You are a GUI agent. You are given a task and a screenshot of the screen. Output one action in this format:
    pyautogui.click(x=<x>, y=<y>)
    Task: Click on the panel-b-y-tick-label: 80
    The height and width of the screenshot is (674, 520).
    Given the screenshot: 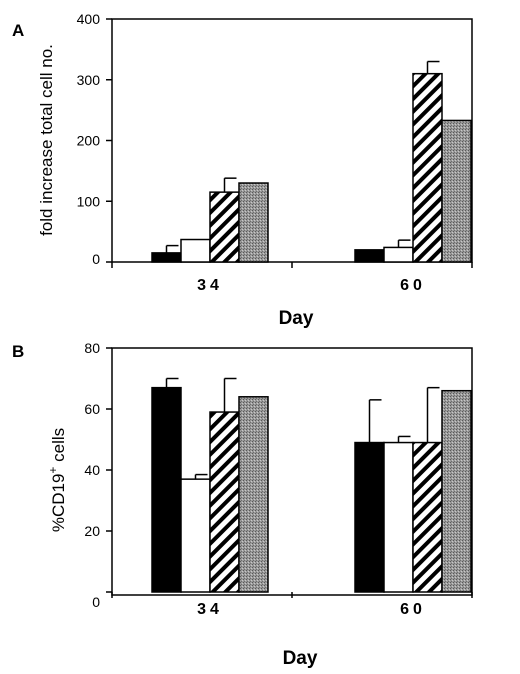 What is the action you would take?
    pyautogui.click(x=92, y=348)
    